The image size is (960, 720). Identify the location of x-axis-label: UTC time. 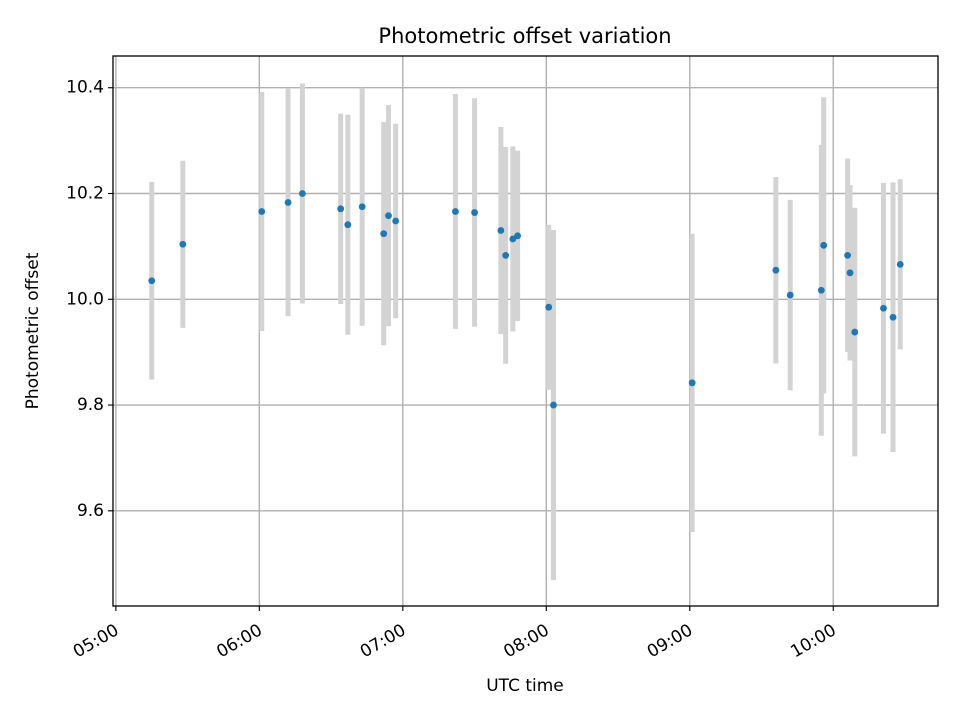
(525, 686).